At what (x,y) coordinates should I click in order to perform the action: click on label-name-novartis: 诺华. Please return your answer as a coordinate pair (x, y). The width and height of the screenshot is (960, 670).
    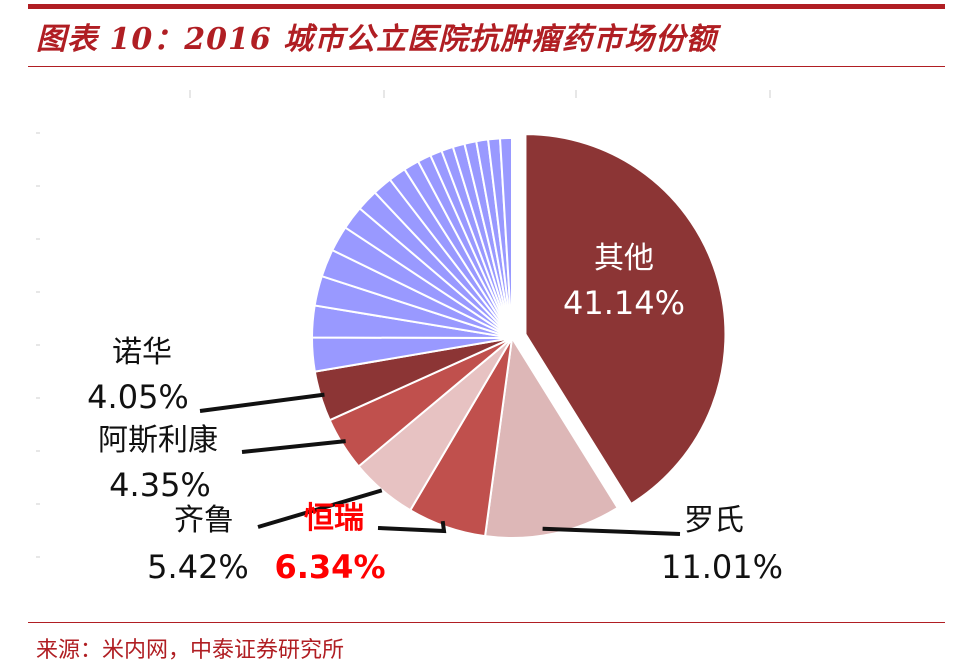
    Looking at the image, I should click on (142, 352).